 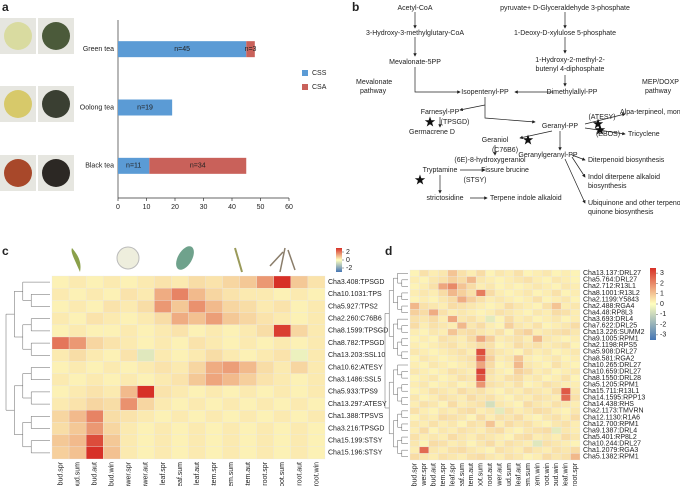 I want to click on x-tick-label: 30, so click(x=204, y=207).